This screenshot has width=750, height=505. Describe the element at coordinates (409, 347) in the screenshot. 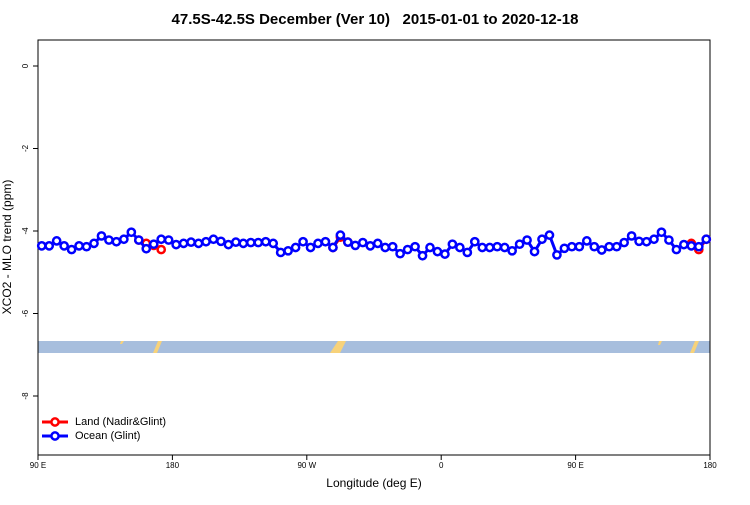

I see `land-marks` at that location.